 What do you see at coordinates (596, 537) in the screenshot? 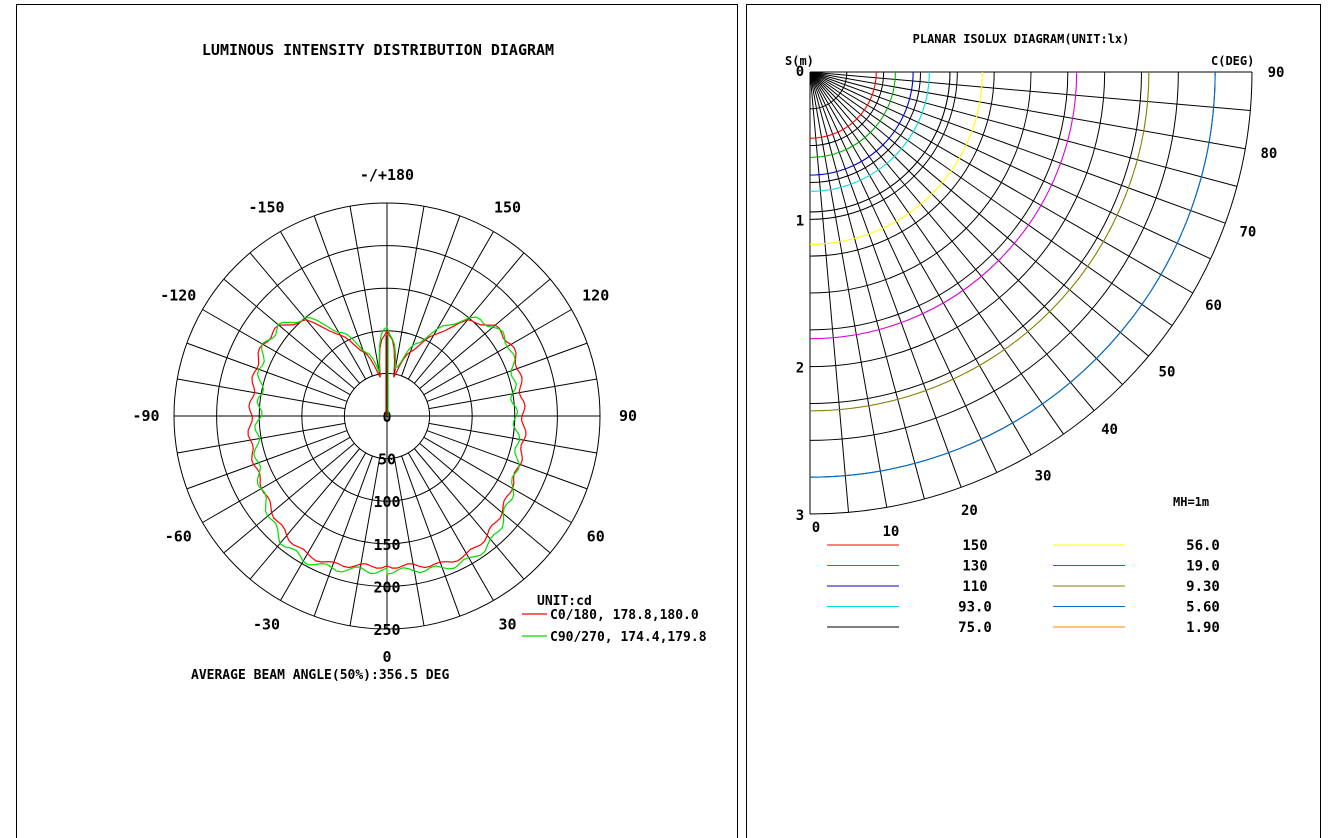
I see `angle-label: 60` at bounding box center [596, 537].